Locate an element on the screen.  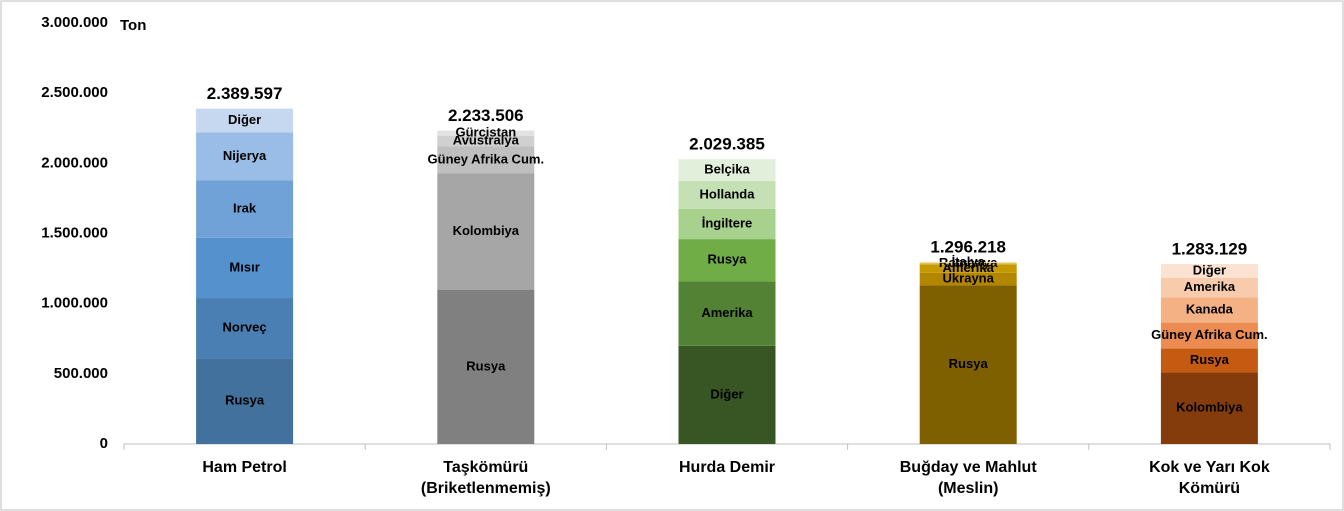
segment-label: İtalya is located at coordinates (969, 261).